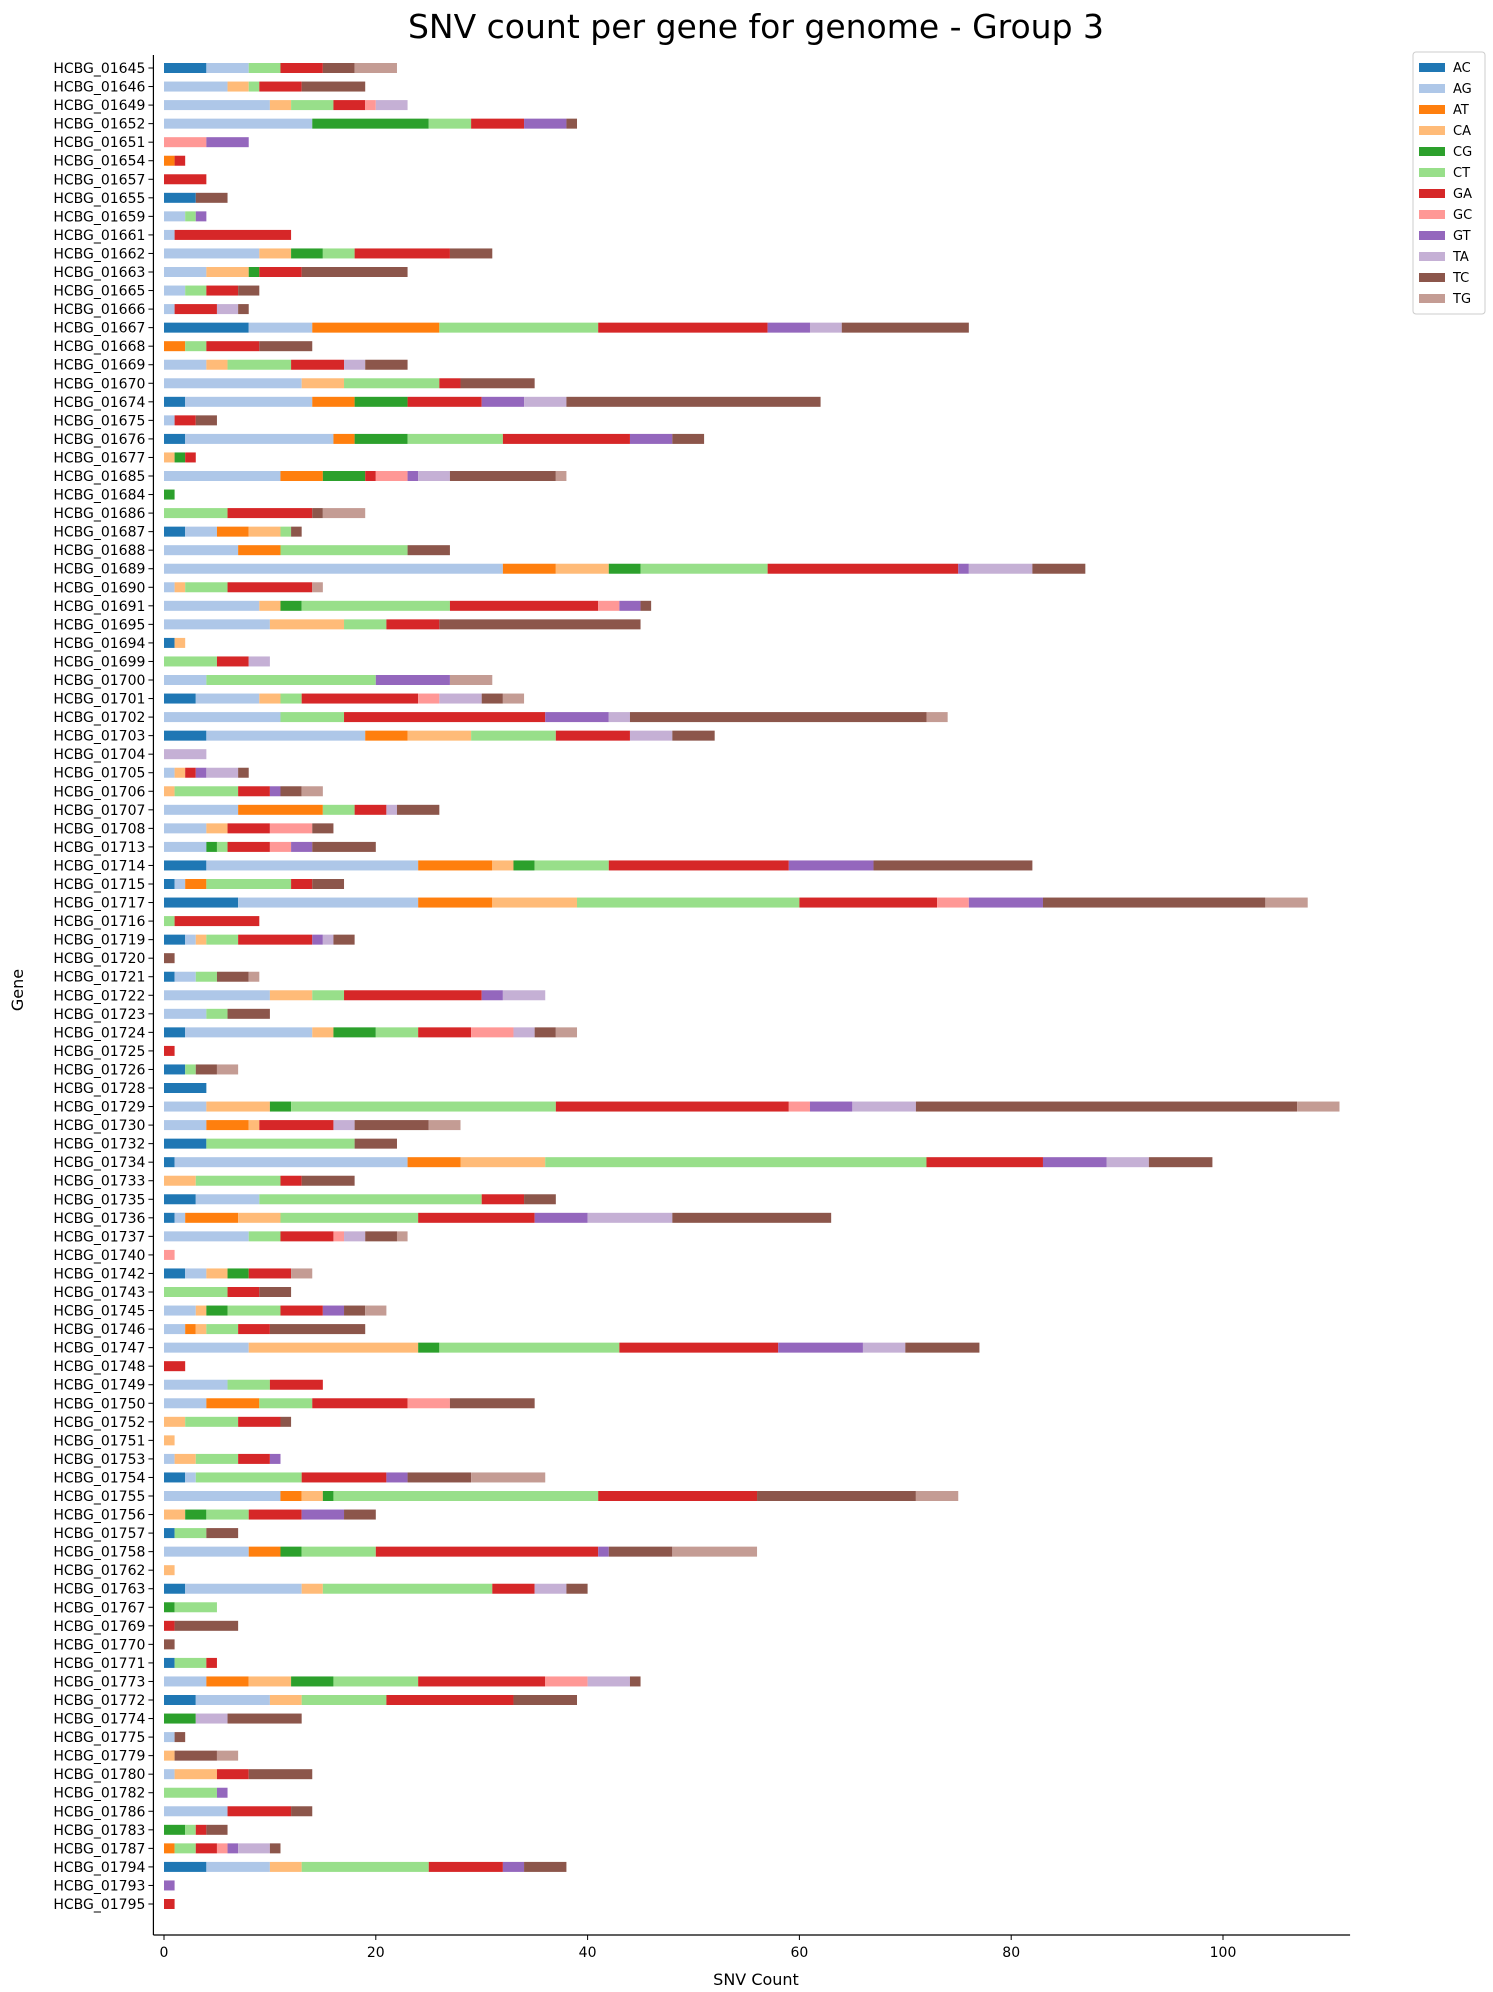 Image resolution: width=1493 pixels, height=1992 pixels. Describe the element at coordinates (99, 1757) in the screenshot. I see `y-tick-label: HCBG_01779` at that location.